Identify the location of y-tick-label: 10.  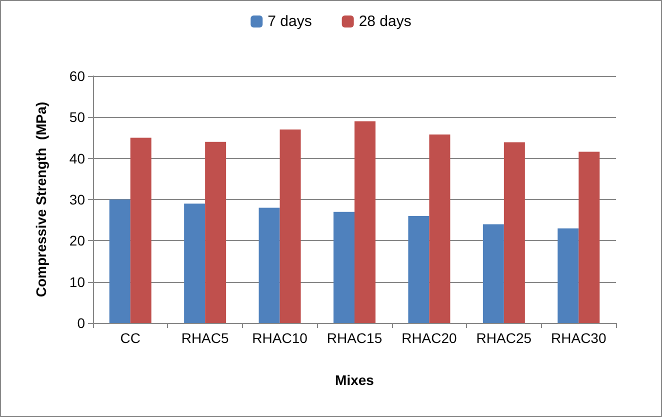
(77, 282).